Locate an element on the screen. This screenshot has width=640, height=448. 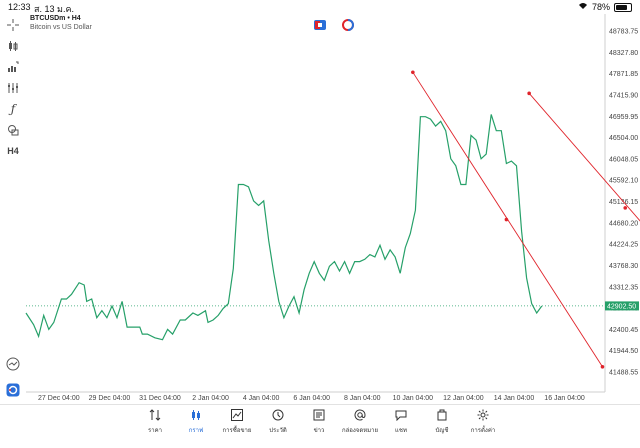
depth-of-market-icon is located at coordinates (348, 25).